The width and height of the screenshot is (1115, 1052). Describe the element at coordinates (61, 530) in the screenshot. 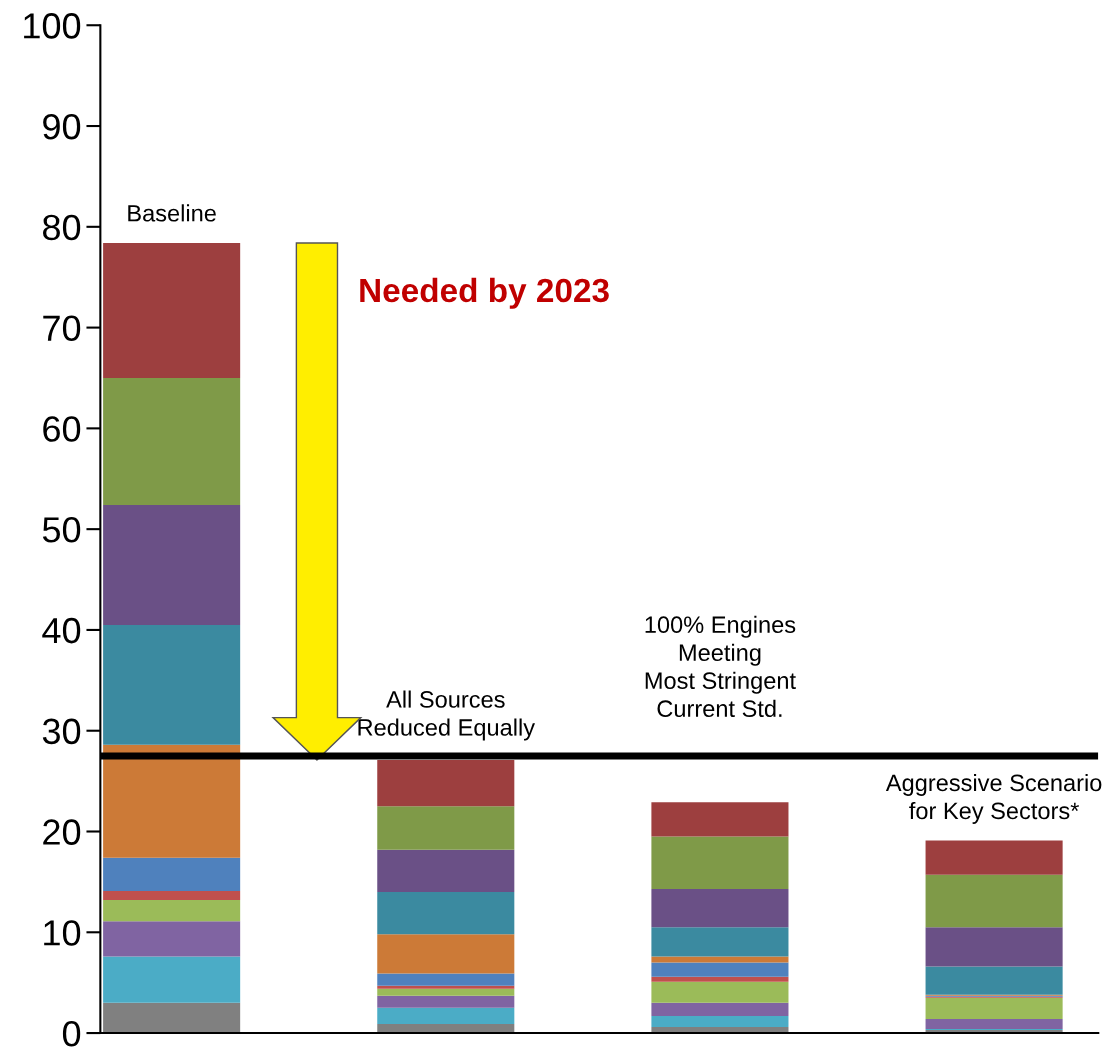

I see `y-tick-label: 50` at that location.